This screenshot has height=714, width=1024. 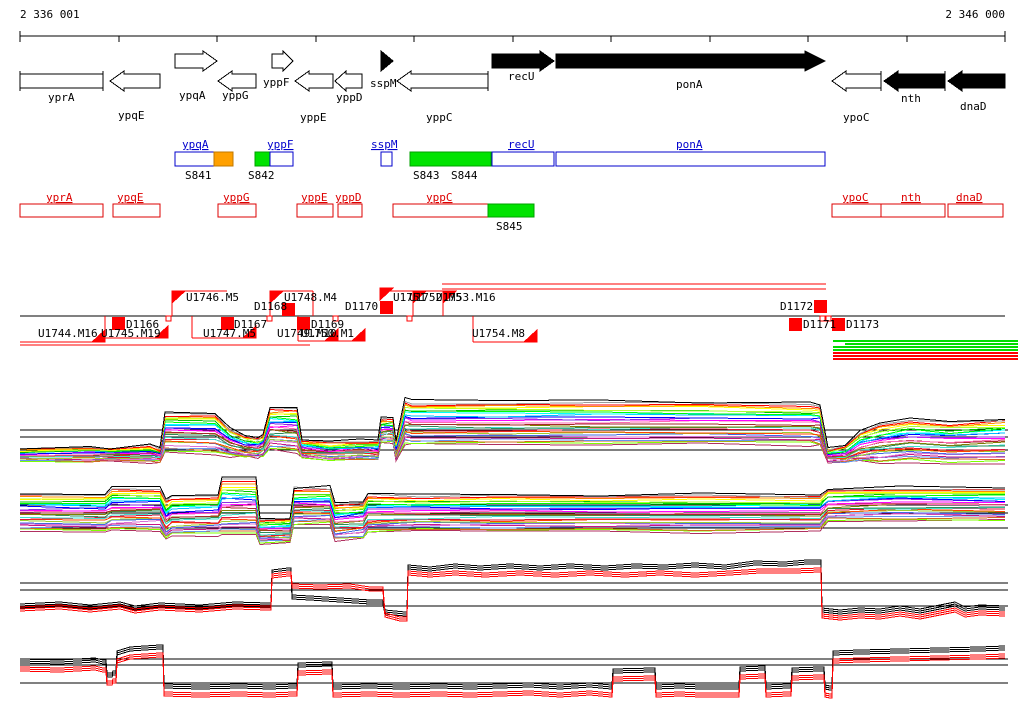 What do you see at coordinates (911, 98) in the screenshot?
I see `gene-label-nth: nth` at bounding box center [911, 98].